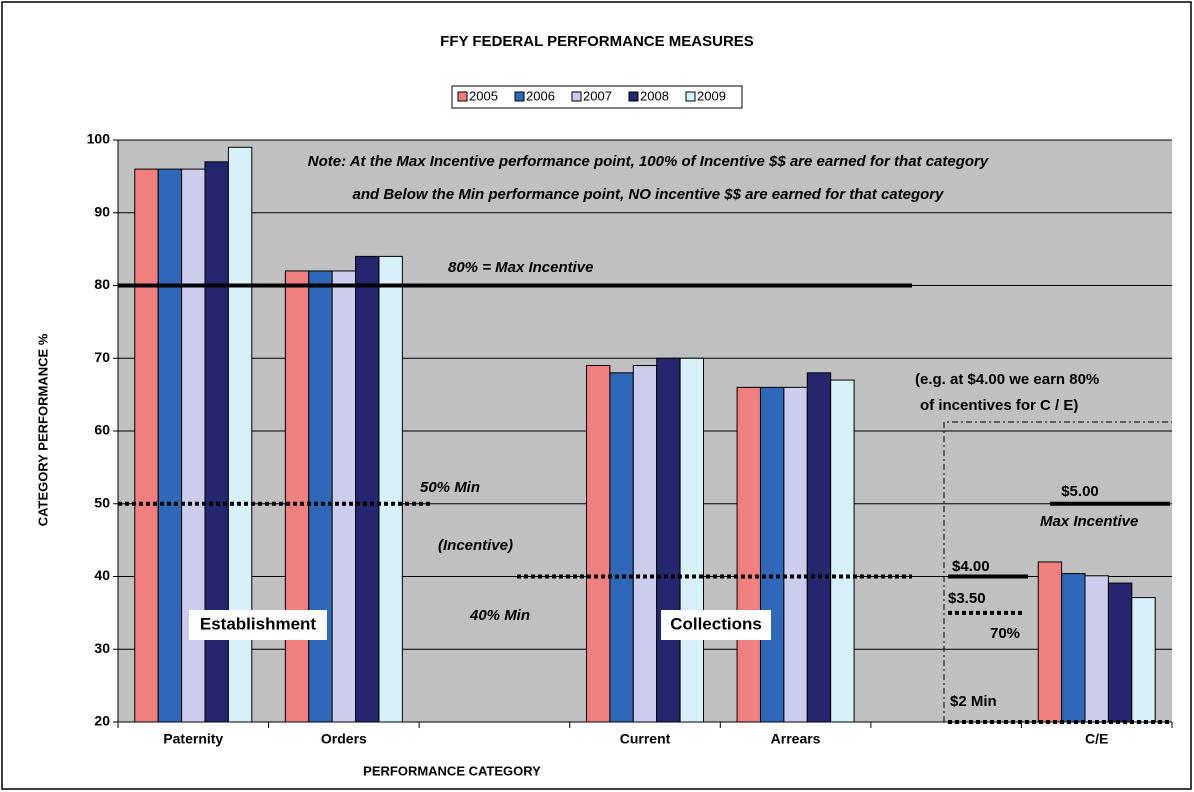 The height and width of the screenshot is (792, 1194). Describe the element at coordinates (1005, 633) in the screenshot. I see `annotation: 70%` at that location.